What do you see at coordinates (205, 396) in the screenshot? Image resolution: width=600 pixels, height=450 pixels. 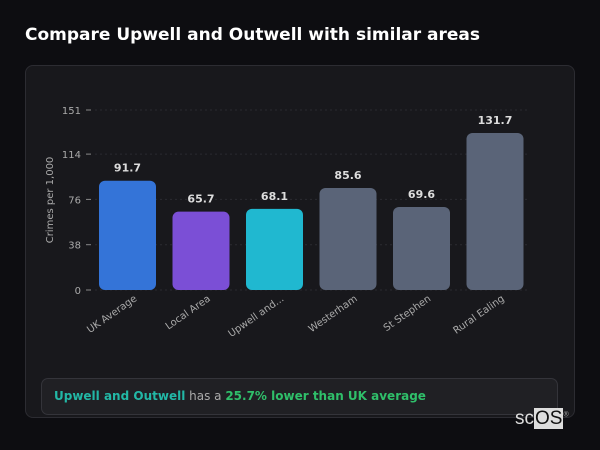 I see `note-text: has a` at bounding box center [205, 396].